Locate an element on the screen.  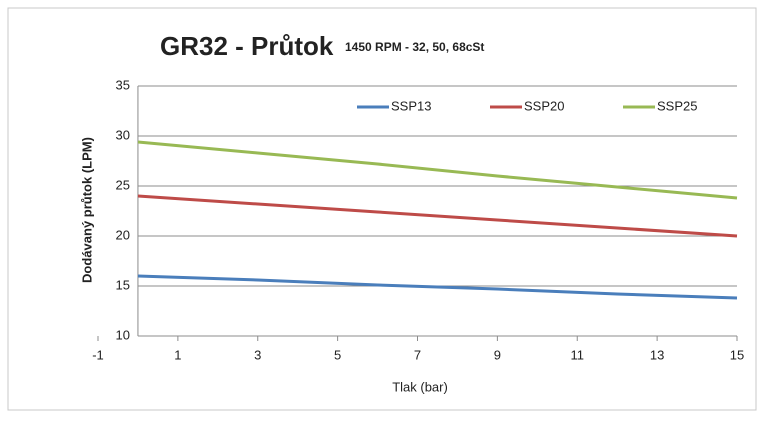
legend-label: SSP20 is located at coordinates (544, 105).